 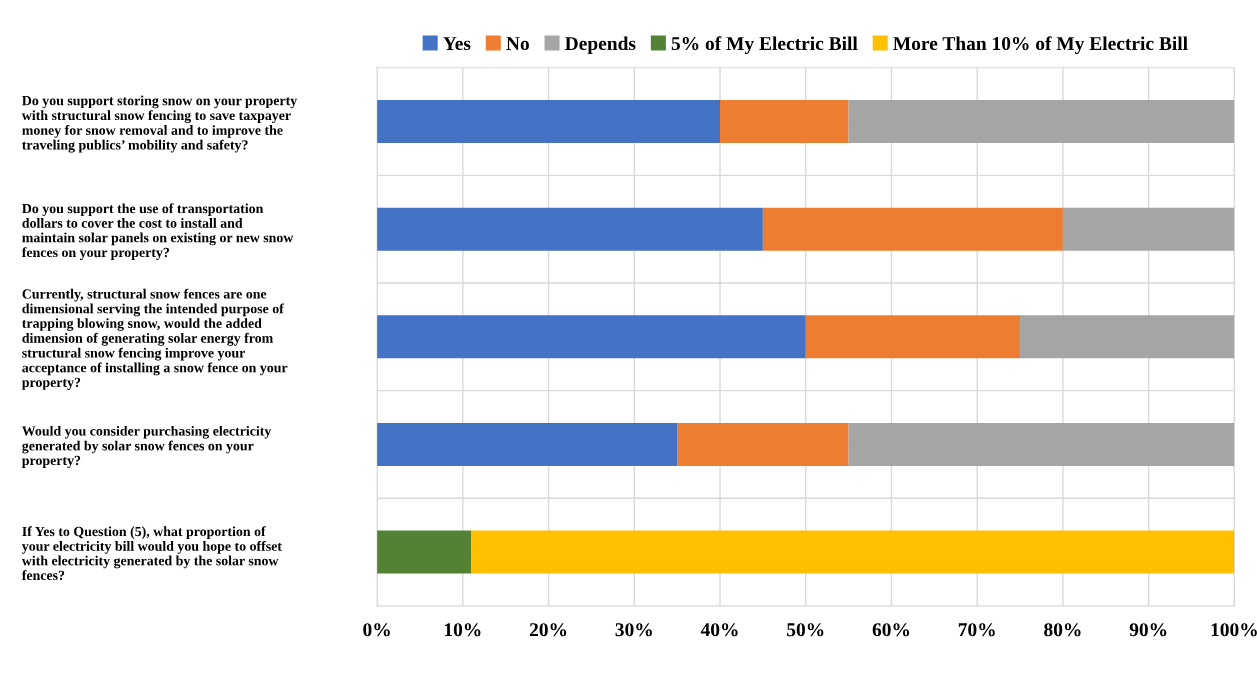 I want to click on x-tick-label: 0%, so click(x=376, y=630).